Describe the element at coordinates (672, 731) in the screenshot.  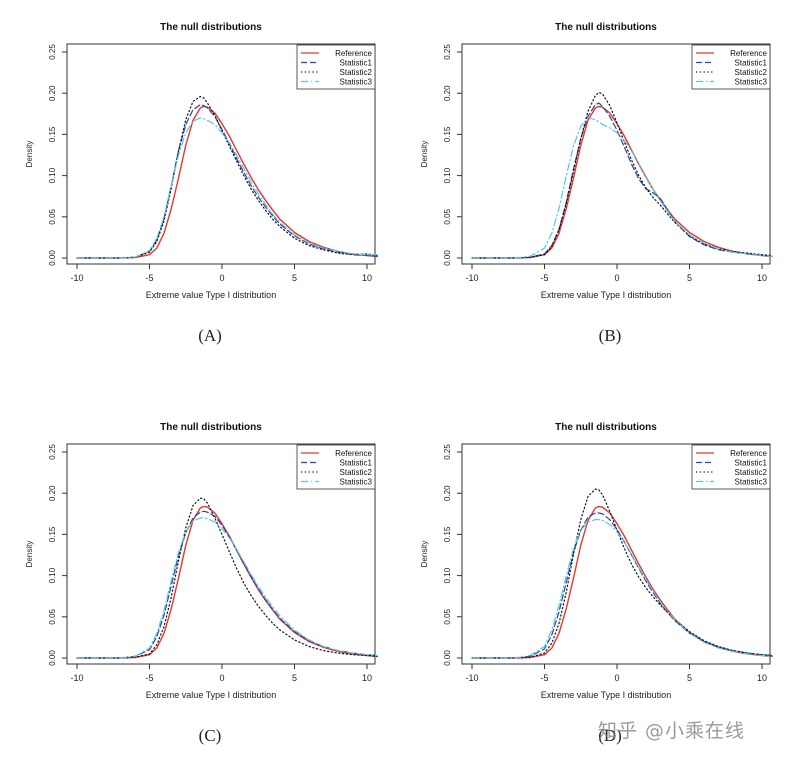
I see `watermark: 知乎 @小乘在线` at that location.